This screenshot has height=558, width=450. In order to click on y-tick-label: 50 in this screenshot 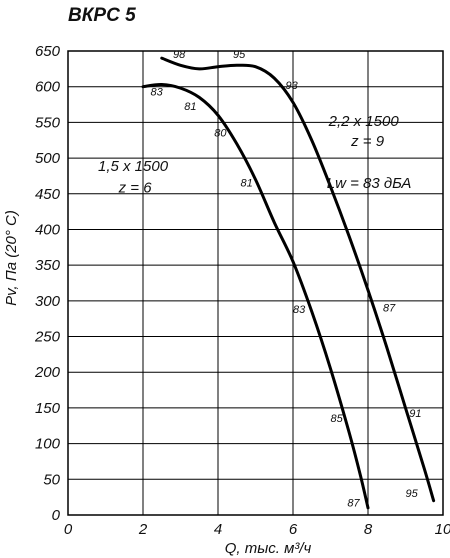, I will do `click(51, 479)`.